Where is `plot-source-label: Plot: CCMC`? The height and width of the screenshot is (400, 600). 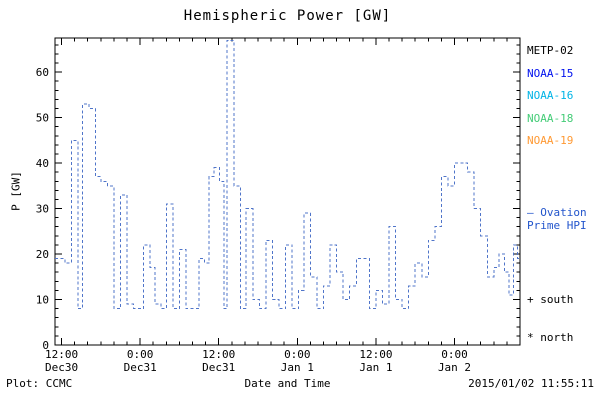 plot-source-label: Plot: CCMC is located at coordinates (39, 383).